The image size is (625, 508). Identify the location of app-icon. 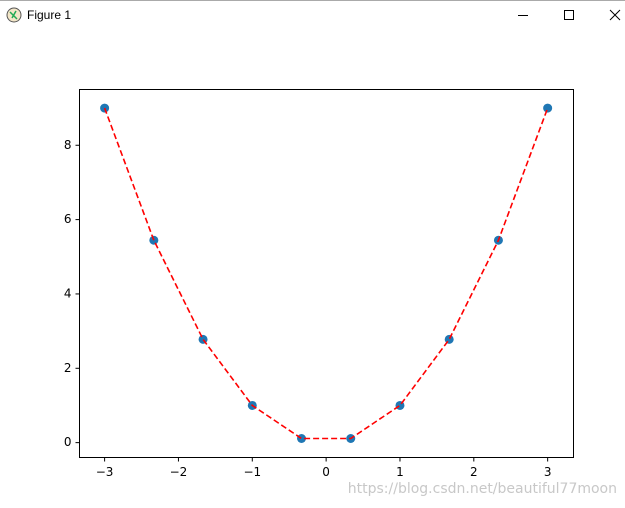
(14, 15).